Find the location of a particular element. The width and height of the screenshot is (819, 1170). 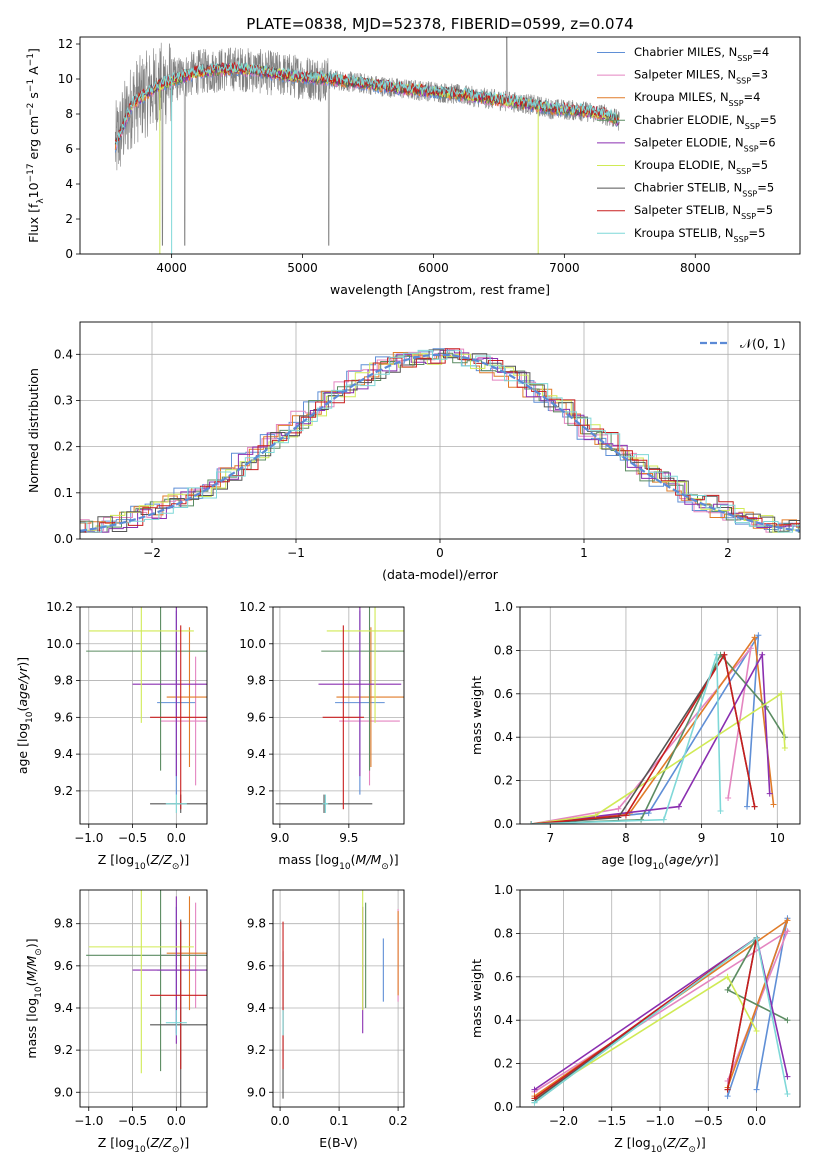

y-tick-label: 1.0 is located at coordinates (503, 890).